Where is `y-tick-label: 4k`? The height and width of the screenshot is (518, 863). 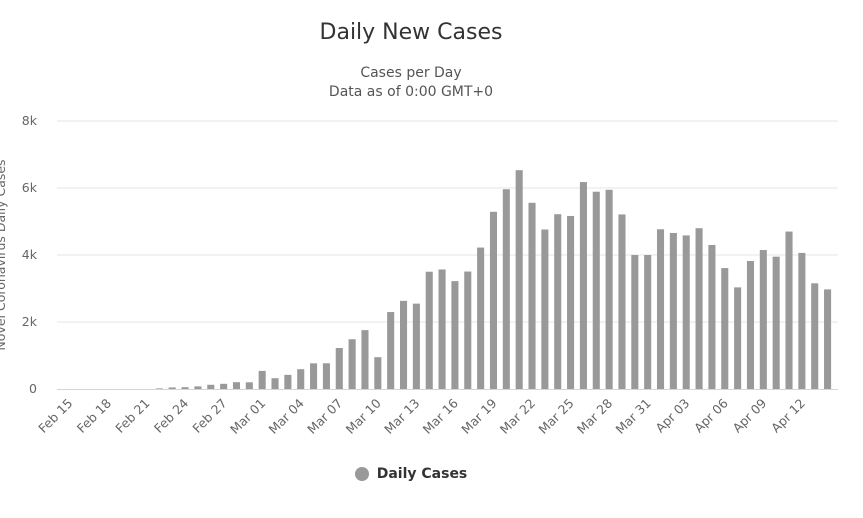
y-tick-label: 4k is located at coordinates (30, 254).